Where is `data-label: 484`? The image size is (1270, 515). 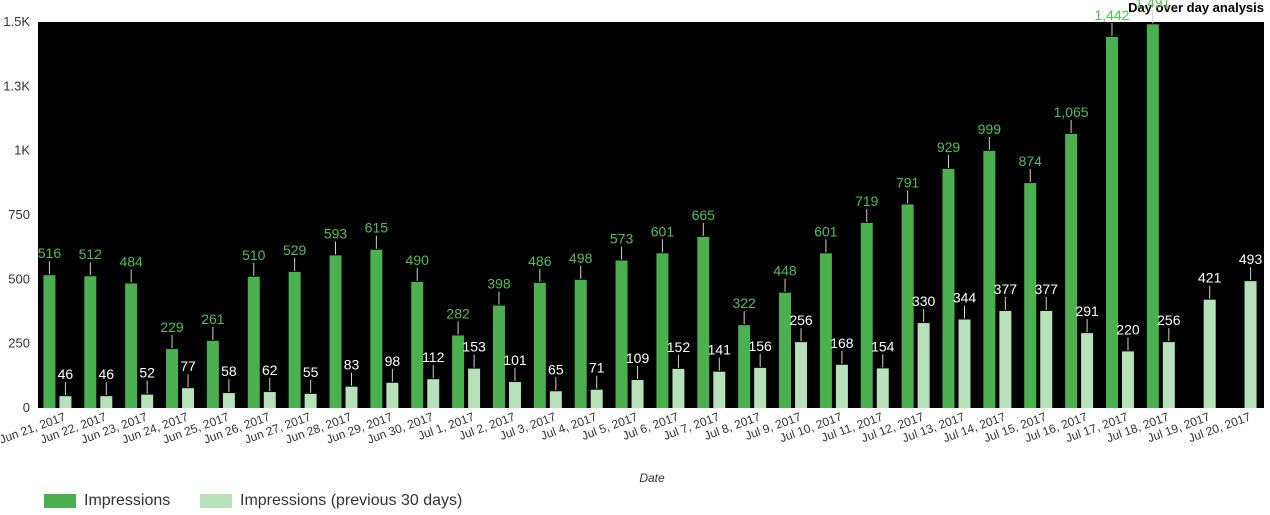 data-label: 484 is located at coordinates (131, 261).